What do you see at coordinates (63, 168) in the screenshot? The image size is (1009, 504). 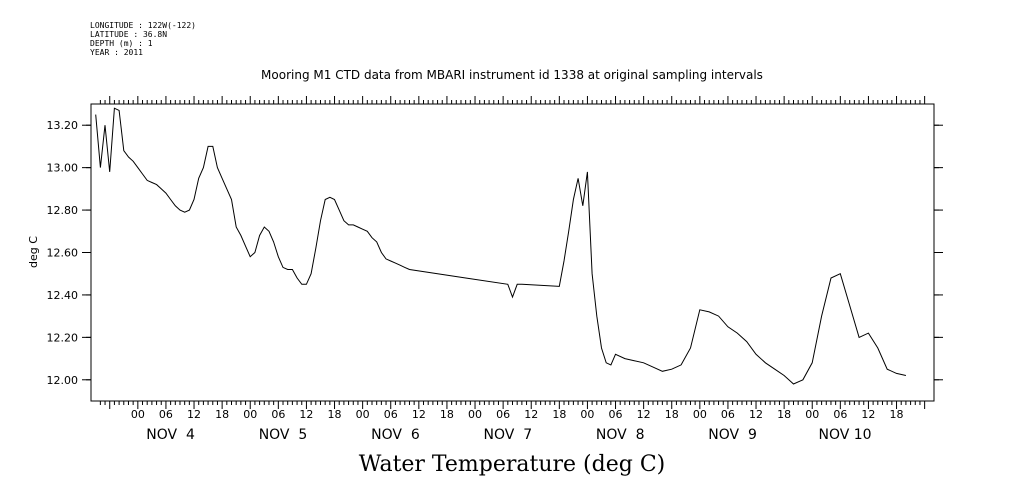 I see `y-tick-label: 13.00` at bounding box center [63, 168].